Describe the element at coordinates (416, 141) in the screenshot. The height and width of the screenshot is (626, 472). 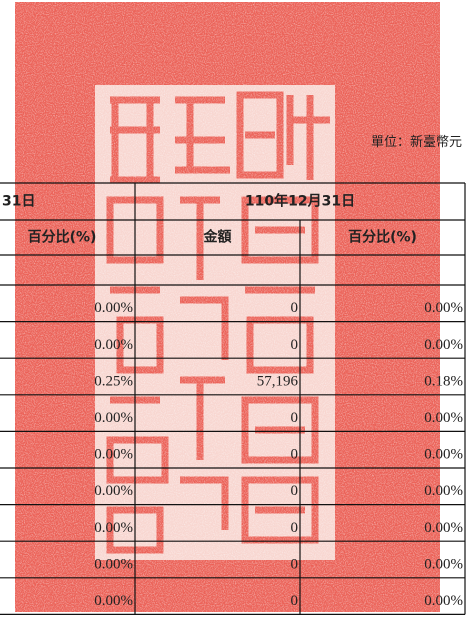
I see `unit-note: 單位：新臺幣元` at that location.